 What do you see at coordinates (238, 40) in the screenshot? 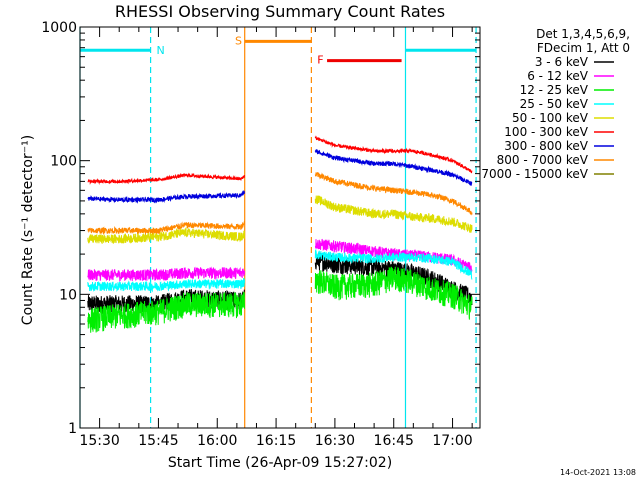
I see `annotation-label-S: S` at bounding box center [238, 40].